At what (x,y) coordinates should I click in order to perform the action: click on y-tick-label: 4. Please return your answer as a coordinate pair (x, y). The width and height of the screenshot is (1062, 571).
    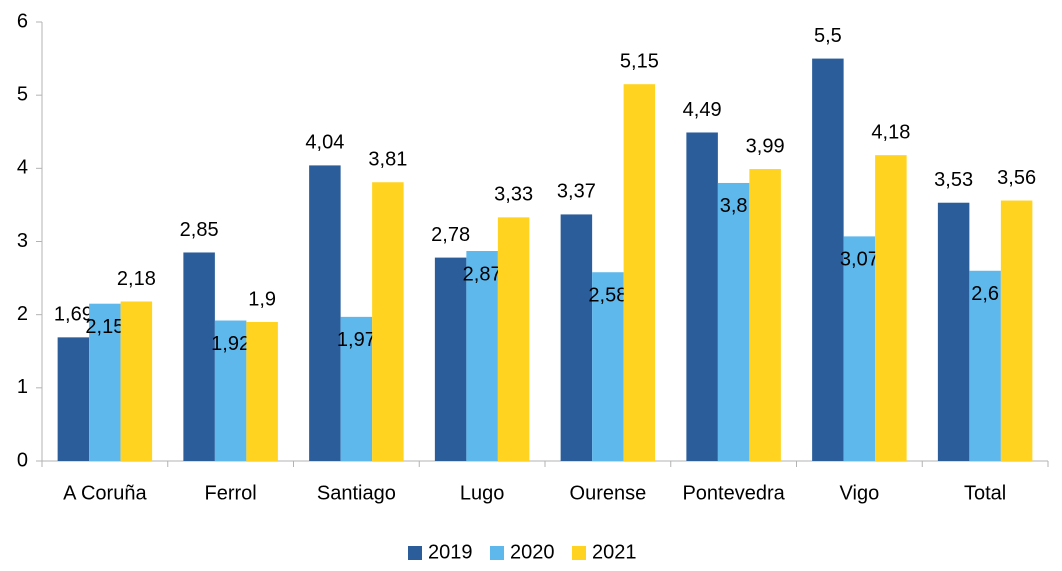
    Looking at the image, I should click on (22, 168).